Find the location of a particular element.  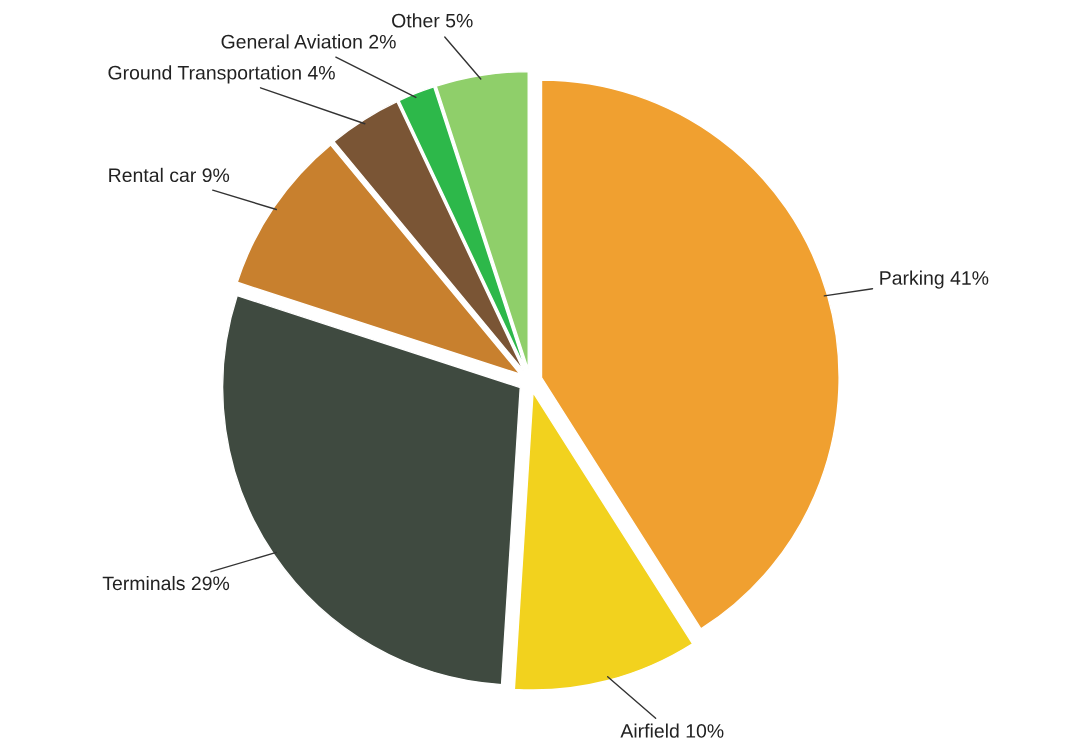

slice-label: General Aviation 2% is located at coordinates (308, 41).